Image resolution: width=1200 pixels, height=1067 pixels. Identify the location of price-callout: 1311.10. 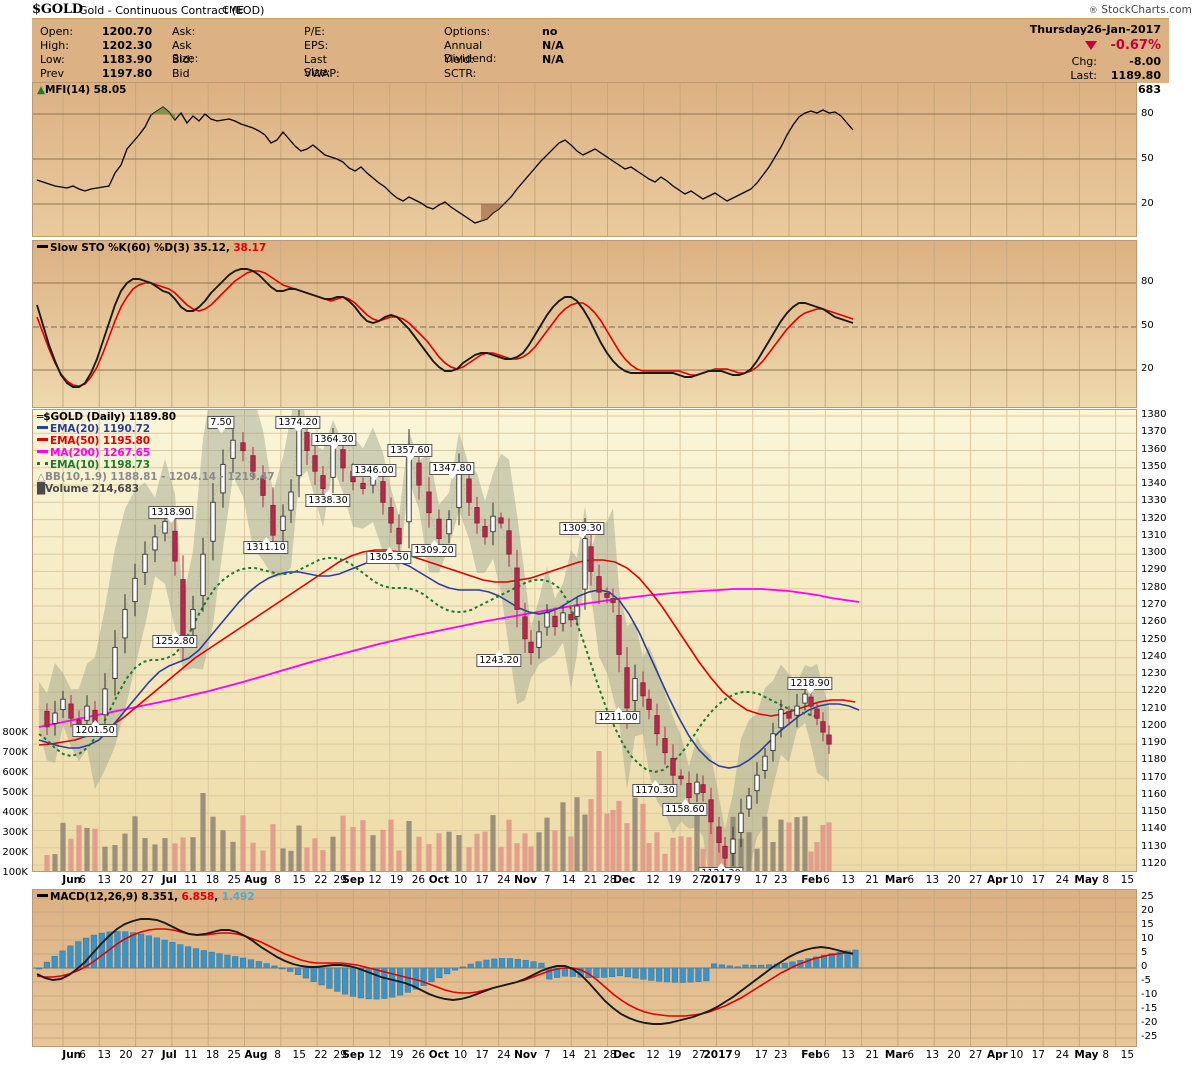
(266, 545).